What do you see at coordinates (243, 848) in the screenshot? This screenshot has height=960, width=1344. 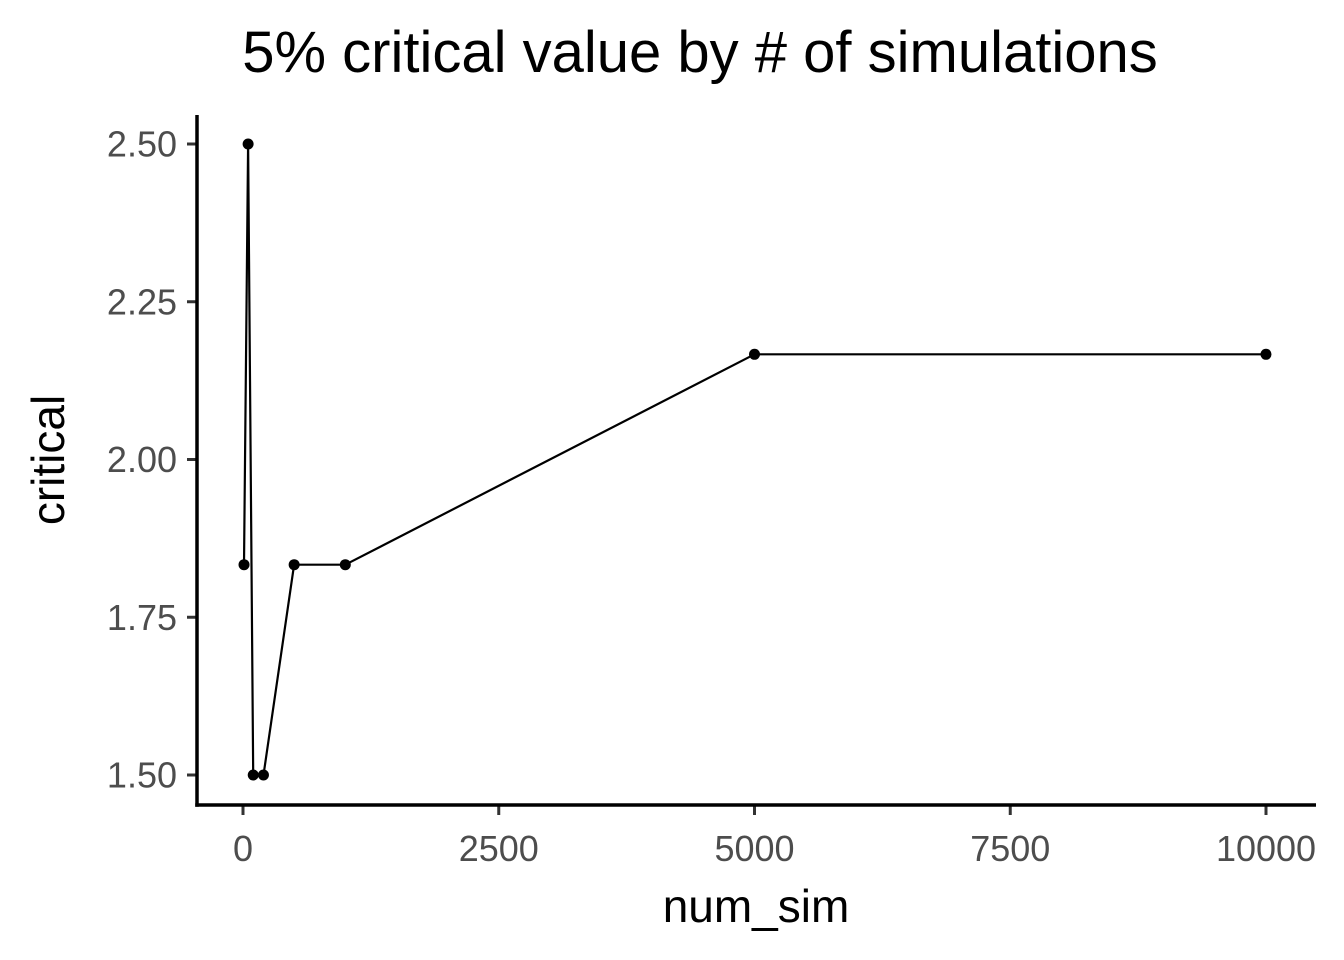 I see `x-tick-label: 0` at bounding box center [243, 848].